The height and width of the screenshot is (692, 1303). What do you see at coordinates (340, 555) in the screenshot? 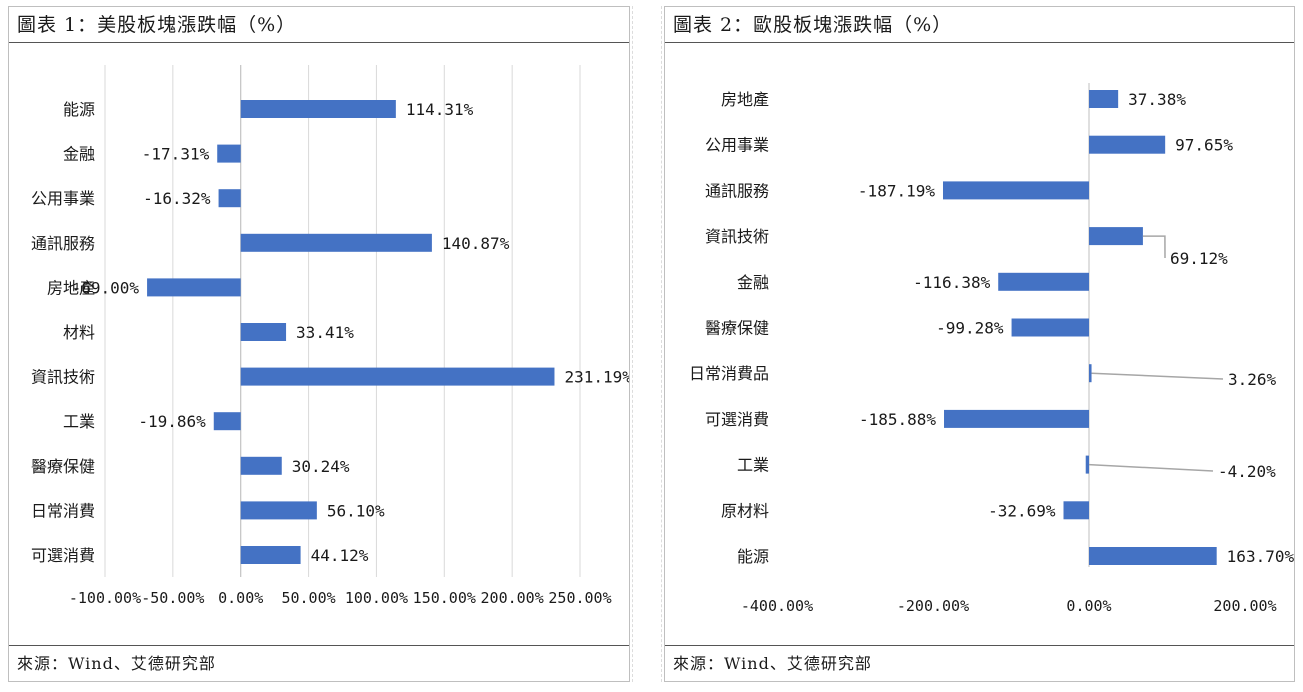
I see `data-label: 44.12%` at bounding box center [340, 555].